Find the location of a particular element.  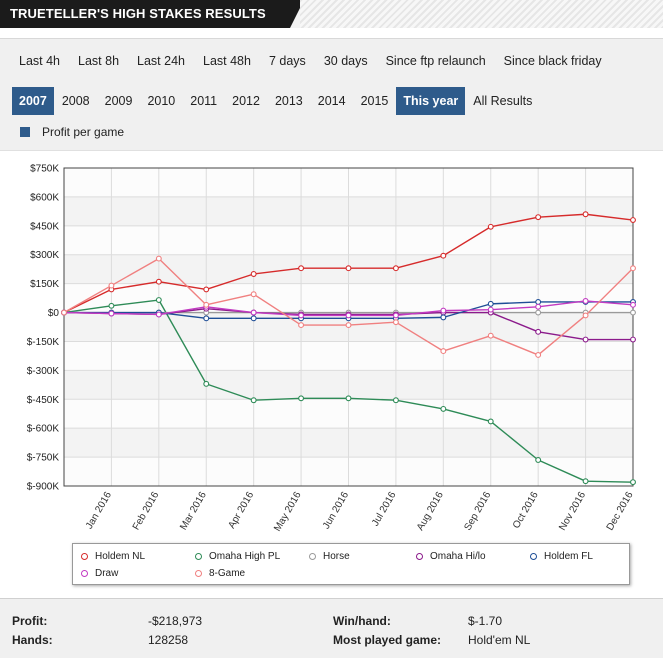

legend-label: Omaha High PL is located at coordinates (245, 556).